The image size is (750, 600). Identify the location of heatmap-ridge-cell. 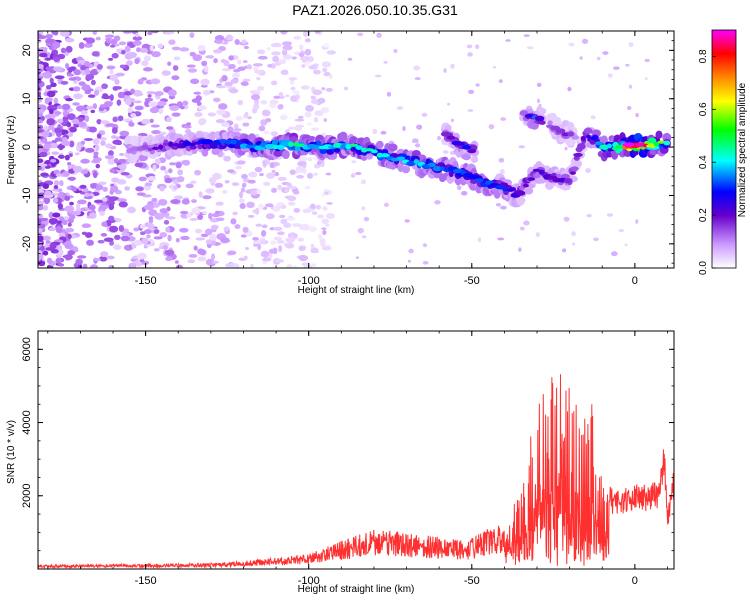
(323, 151).